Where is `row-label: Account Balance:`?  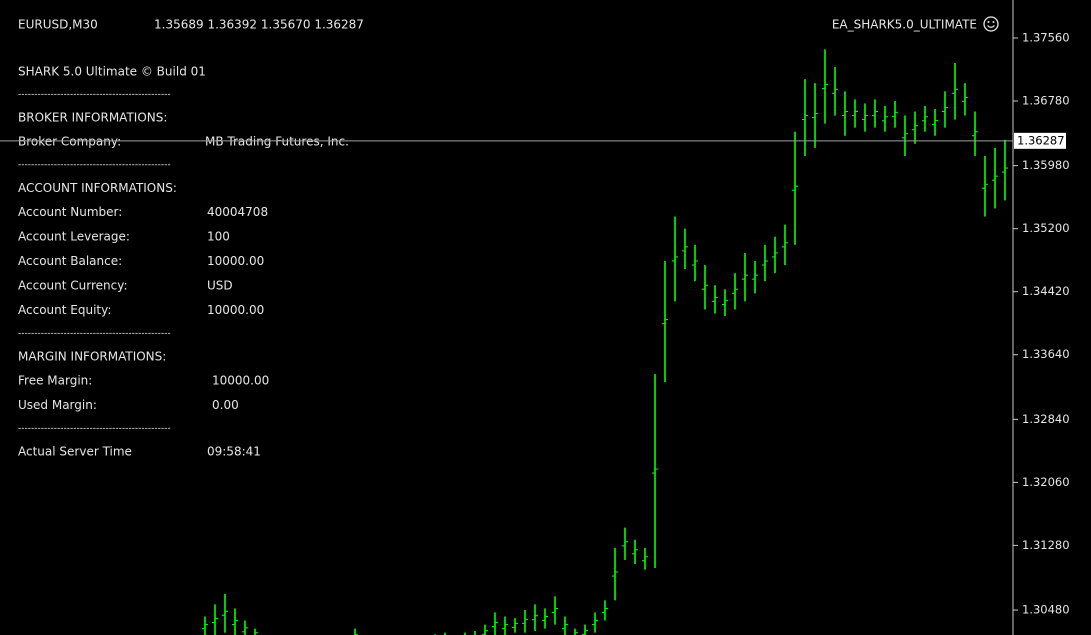 row-label: Account Balance: is located at coordinates (70, 261).